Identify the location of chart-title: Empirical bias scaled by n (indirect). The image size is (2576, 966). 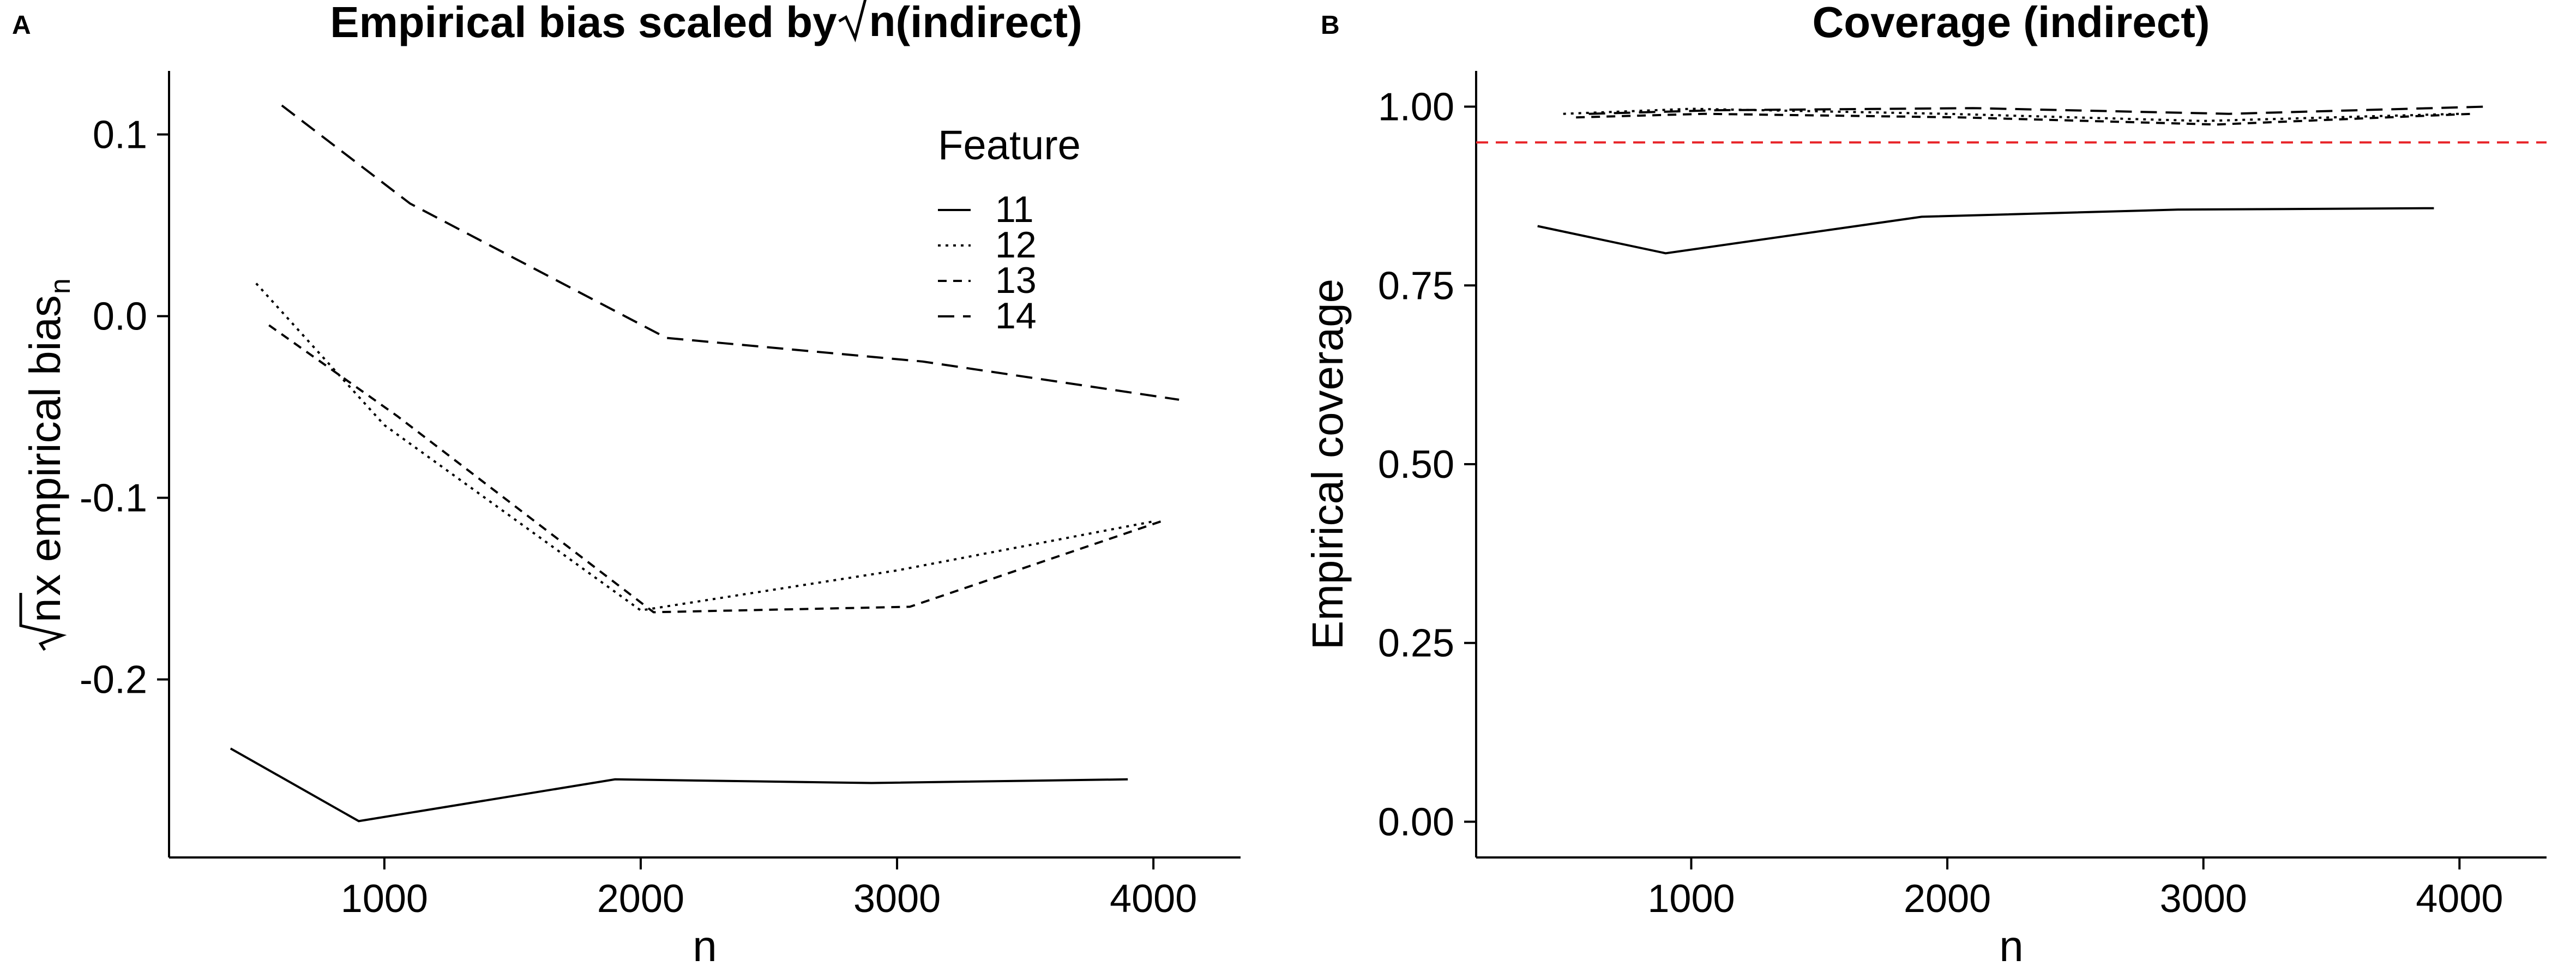
(706, 23).